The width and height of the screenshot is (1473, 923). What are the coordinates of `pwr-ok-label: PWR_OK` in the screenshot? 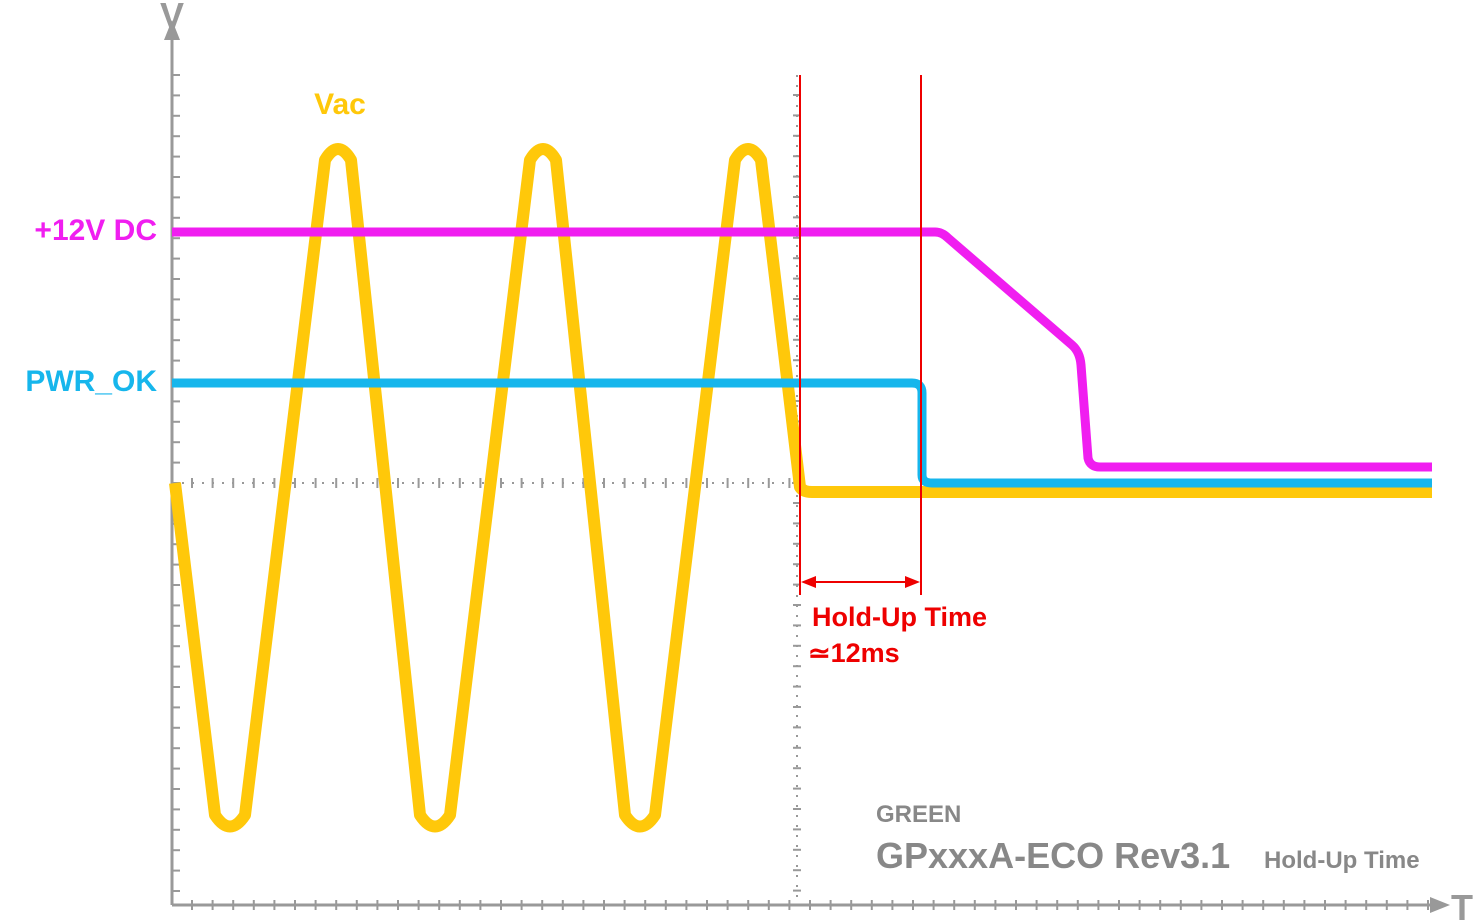 It's located at (91, 381).